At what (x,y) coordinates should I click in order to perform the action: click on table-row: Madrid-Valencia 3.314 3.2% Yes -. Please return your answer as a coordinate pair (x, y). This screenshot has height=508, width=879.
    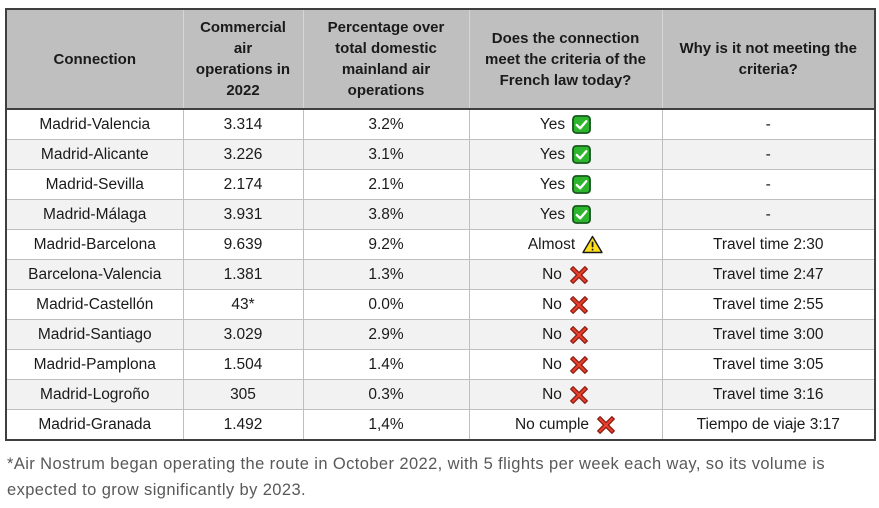
    Looking at the image, I should click on (440, 124).